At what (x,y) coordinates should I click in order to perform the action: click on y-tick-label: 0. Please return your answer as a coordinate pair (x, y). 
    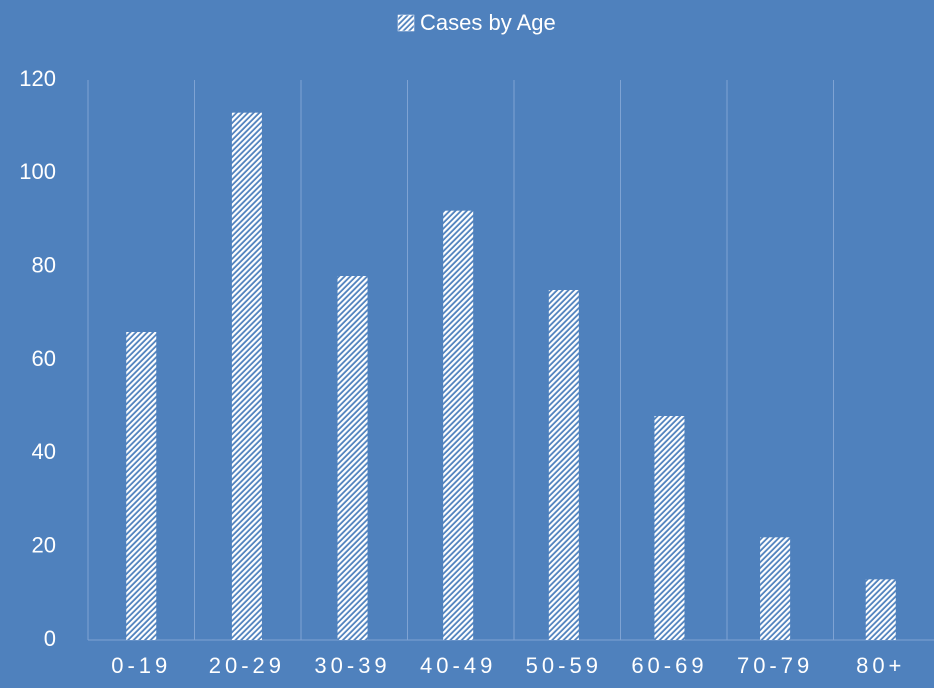
    Looking at the image, I should click on (50, 638).